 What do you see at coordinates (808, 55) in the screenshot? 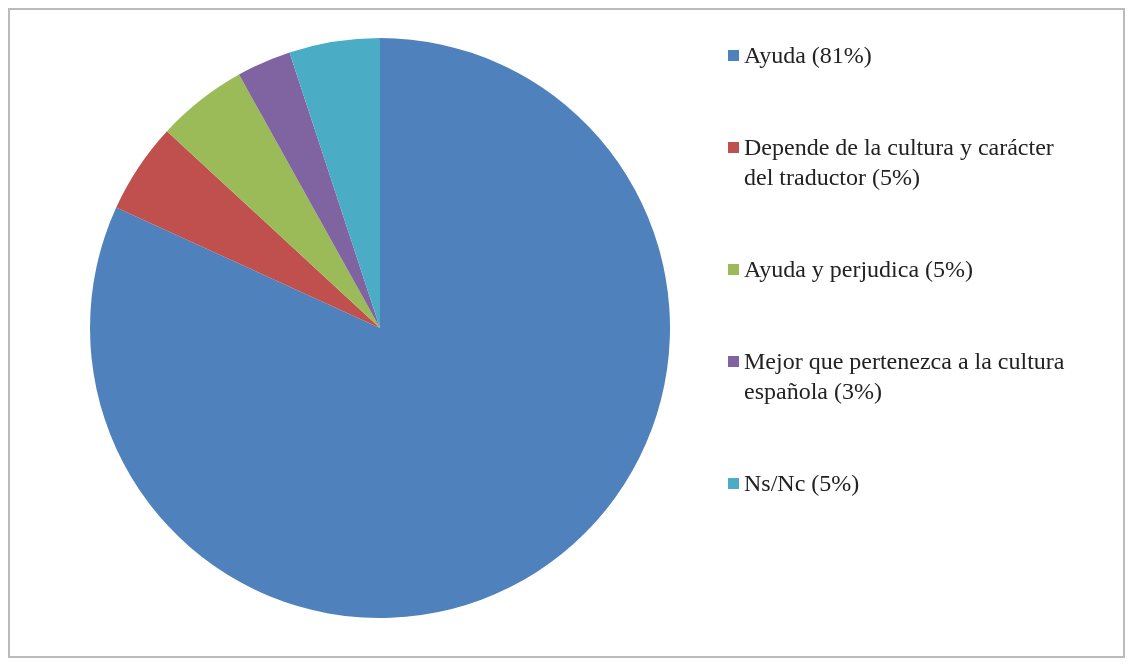
I see `legend-label: Ayuda (81%)` at bounding box center [808, 55].